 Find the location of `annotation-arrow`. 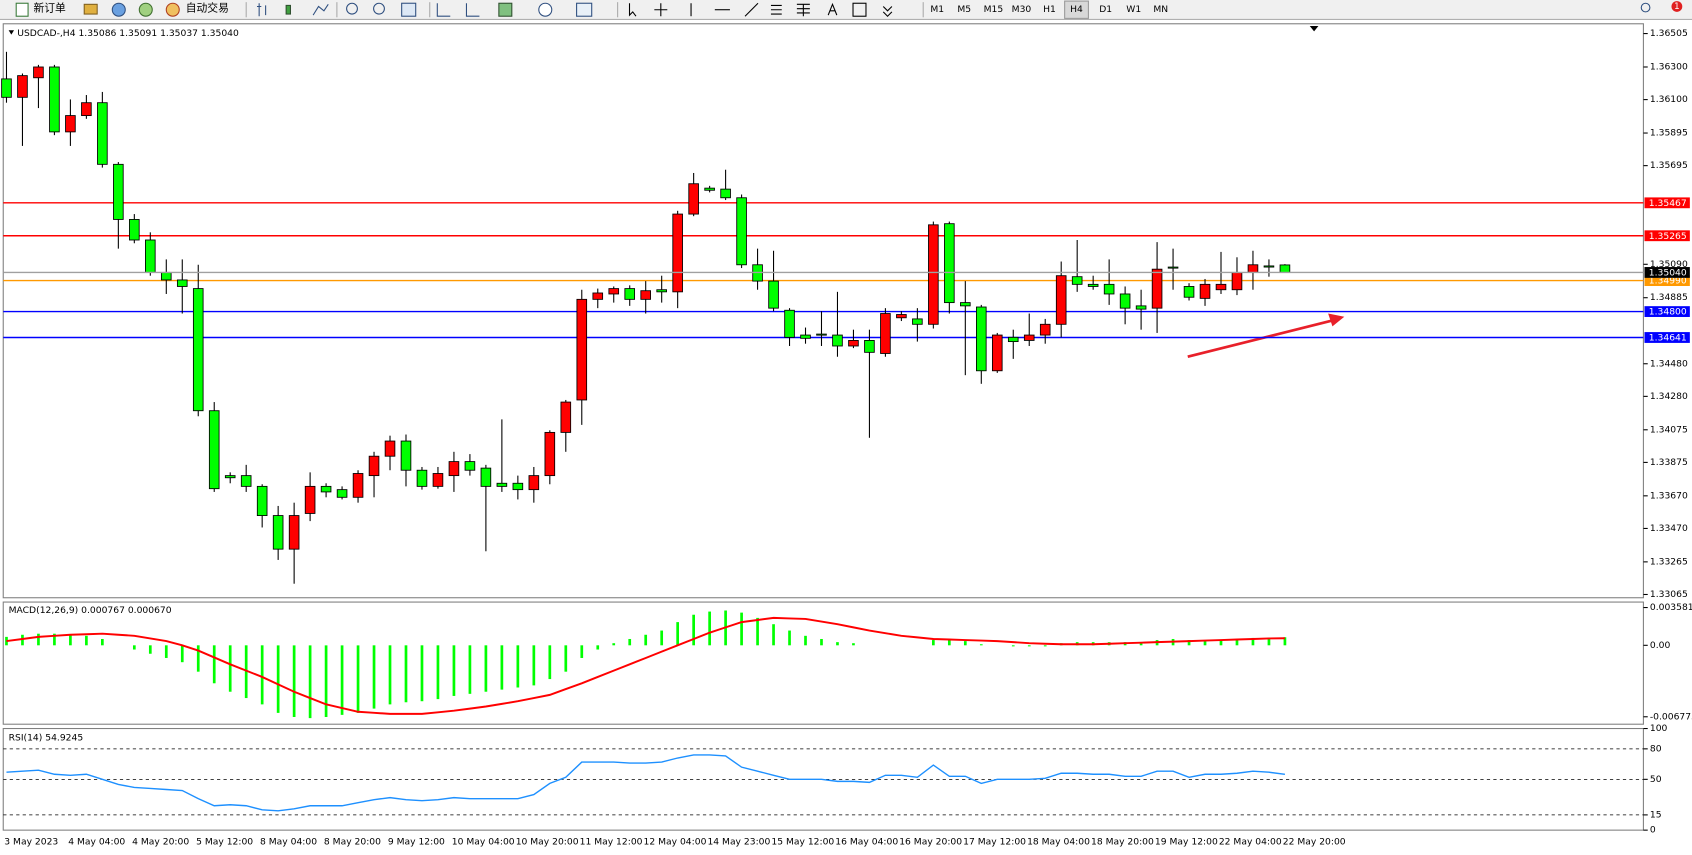

annotation-arrow is located at coordinates (1261, 338).